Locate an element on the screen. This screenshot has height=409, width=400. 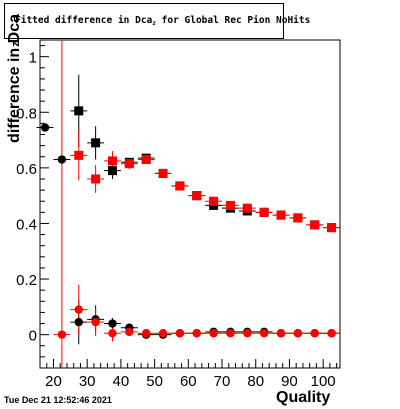
x-tick-label: 90 is located at coordinates (289, 381).